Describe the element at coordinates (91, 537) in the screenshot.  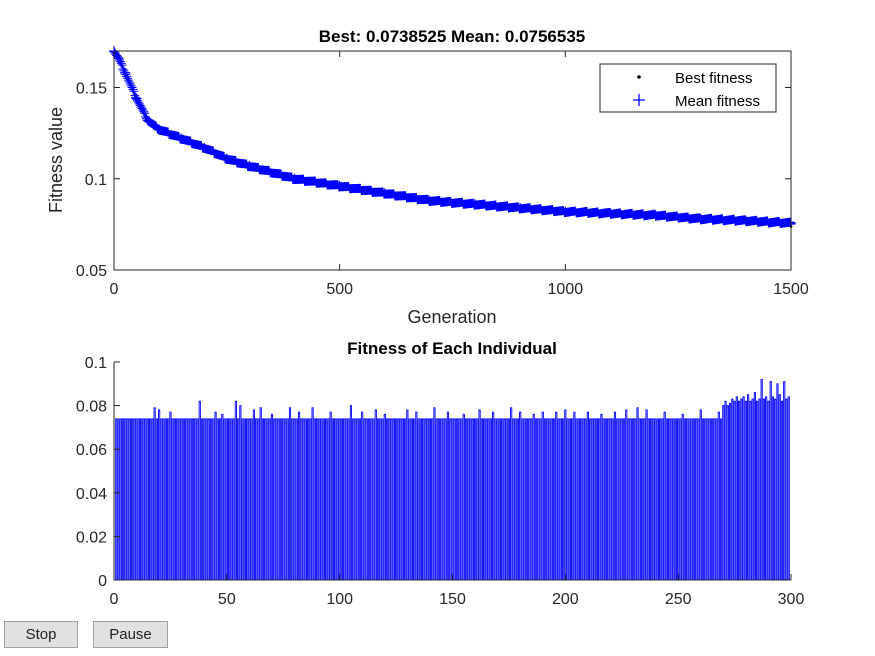
I see `plot2-ytick-label: 0.02` at that location.